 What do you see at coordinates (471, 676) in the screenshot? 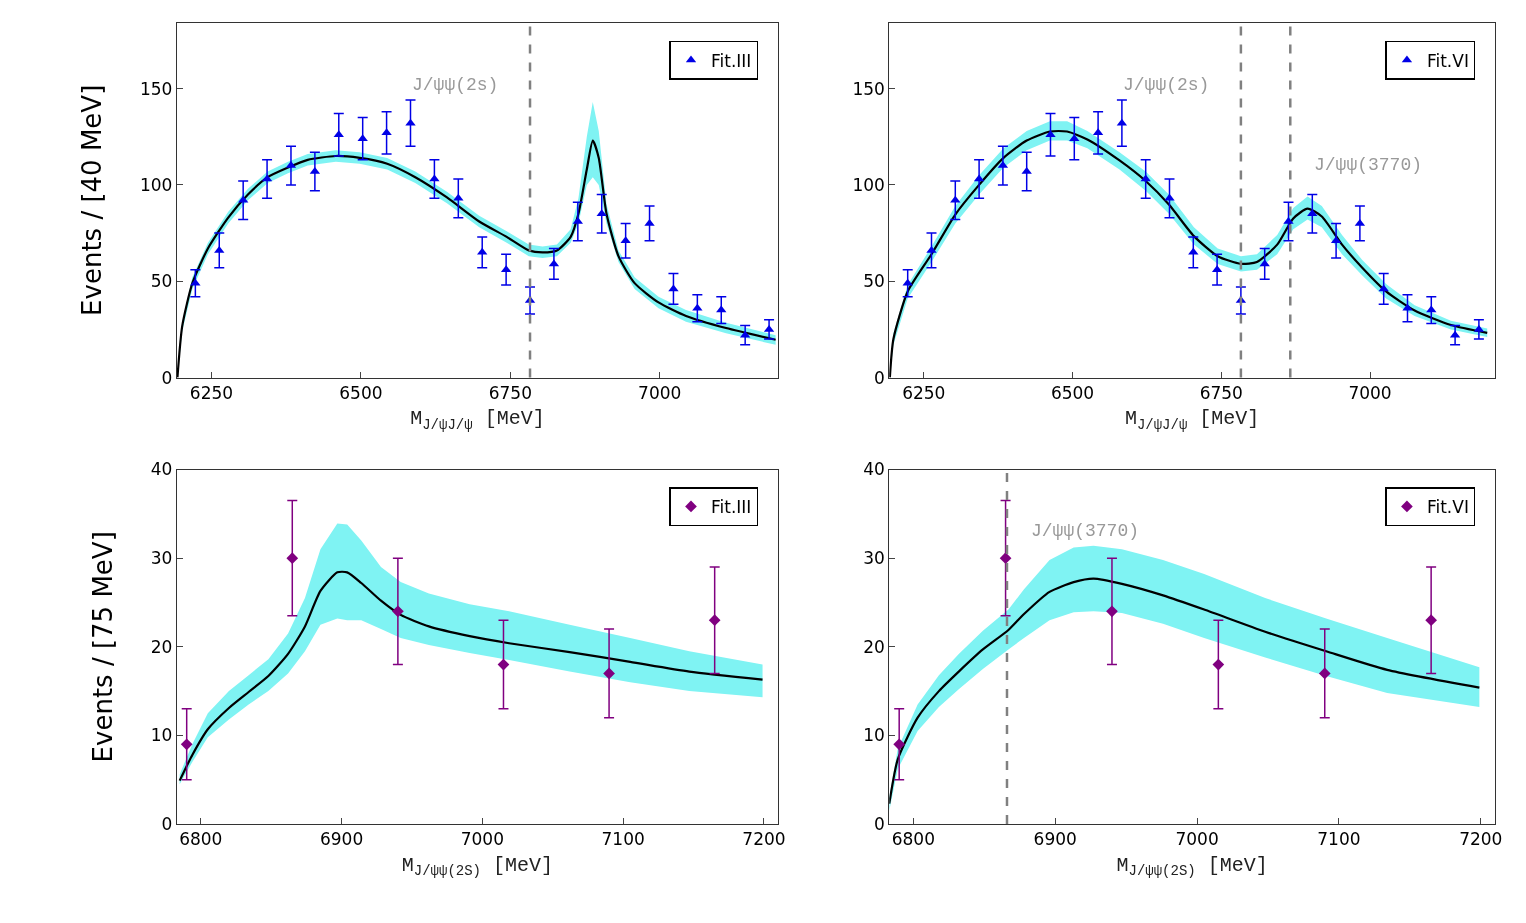
I see `line-series` at bounding box center [471, 676].